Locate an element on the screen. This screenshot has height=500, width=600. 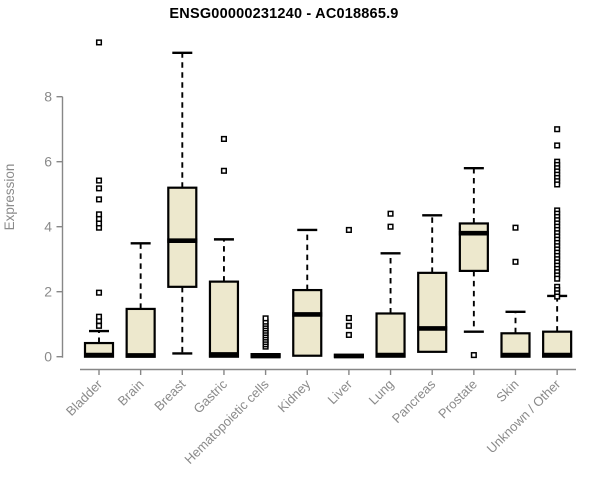
category-label: Gastric is located at coordinates (210, 396).